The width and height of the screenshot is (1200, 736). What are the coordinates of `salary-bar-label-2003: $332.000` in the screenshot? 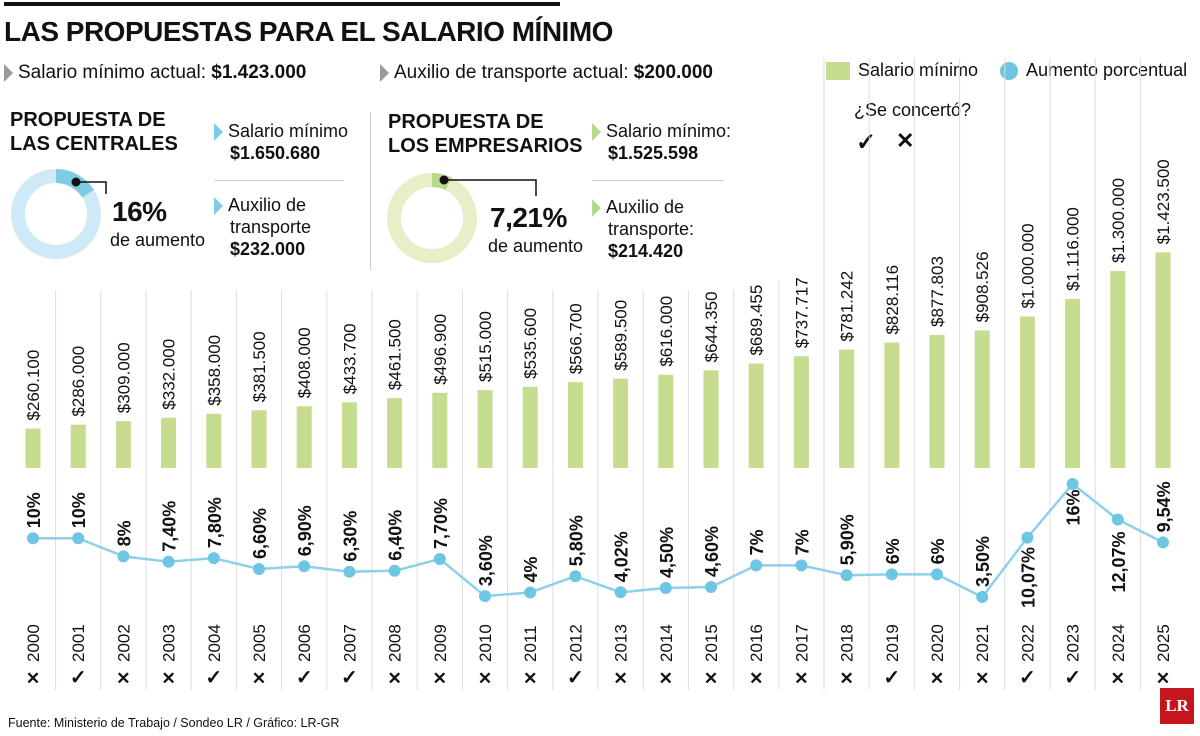 It's located at (169, 374).